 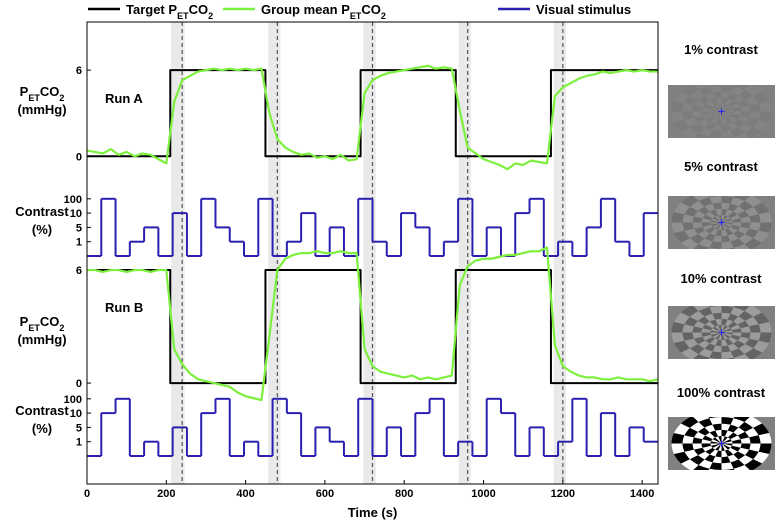 I want to click on x-axis-label: Time (s), so click(x=373, y=512).